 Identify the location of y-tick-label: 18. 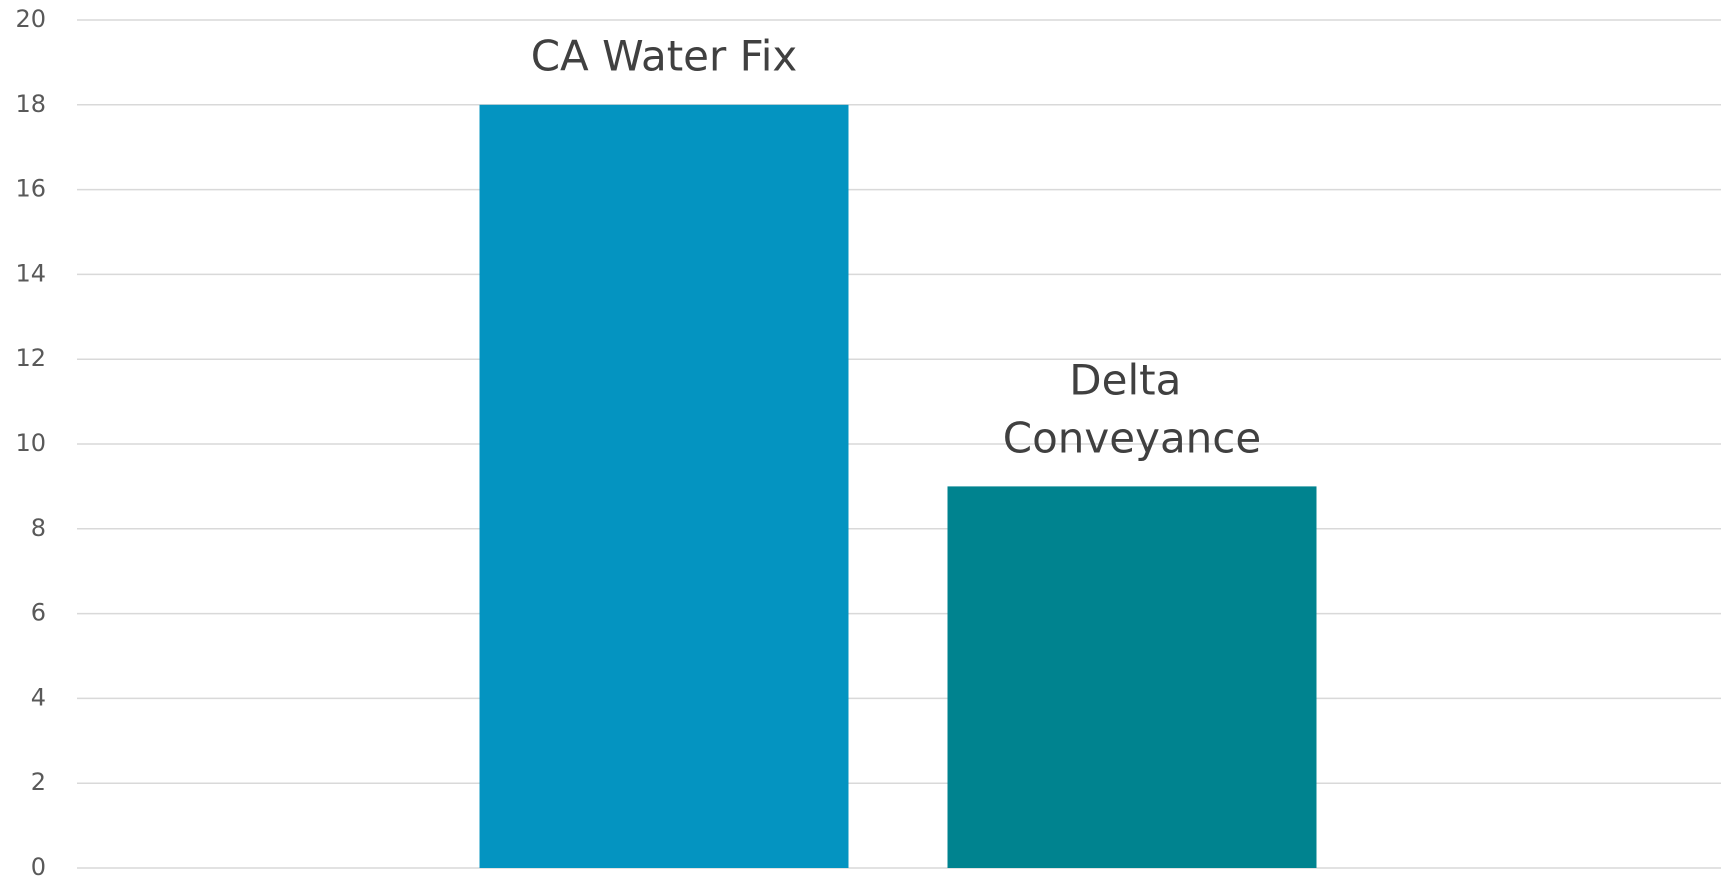
(30, 104).